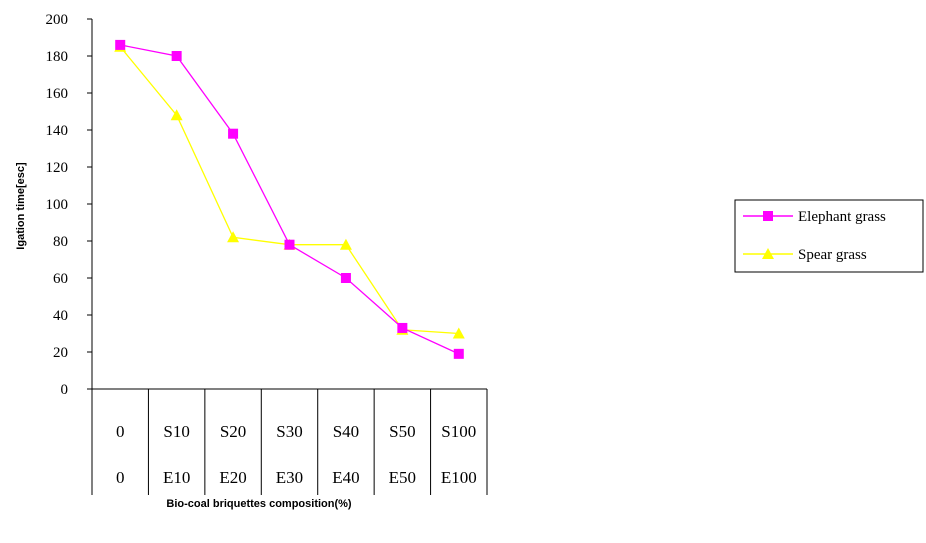 This screenshot has height=543, width=926. Describe the element at coordinates (120, 477) in the screenshot. I see `category-label-row2: 0` at that location.